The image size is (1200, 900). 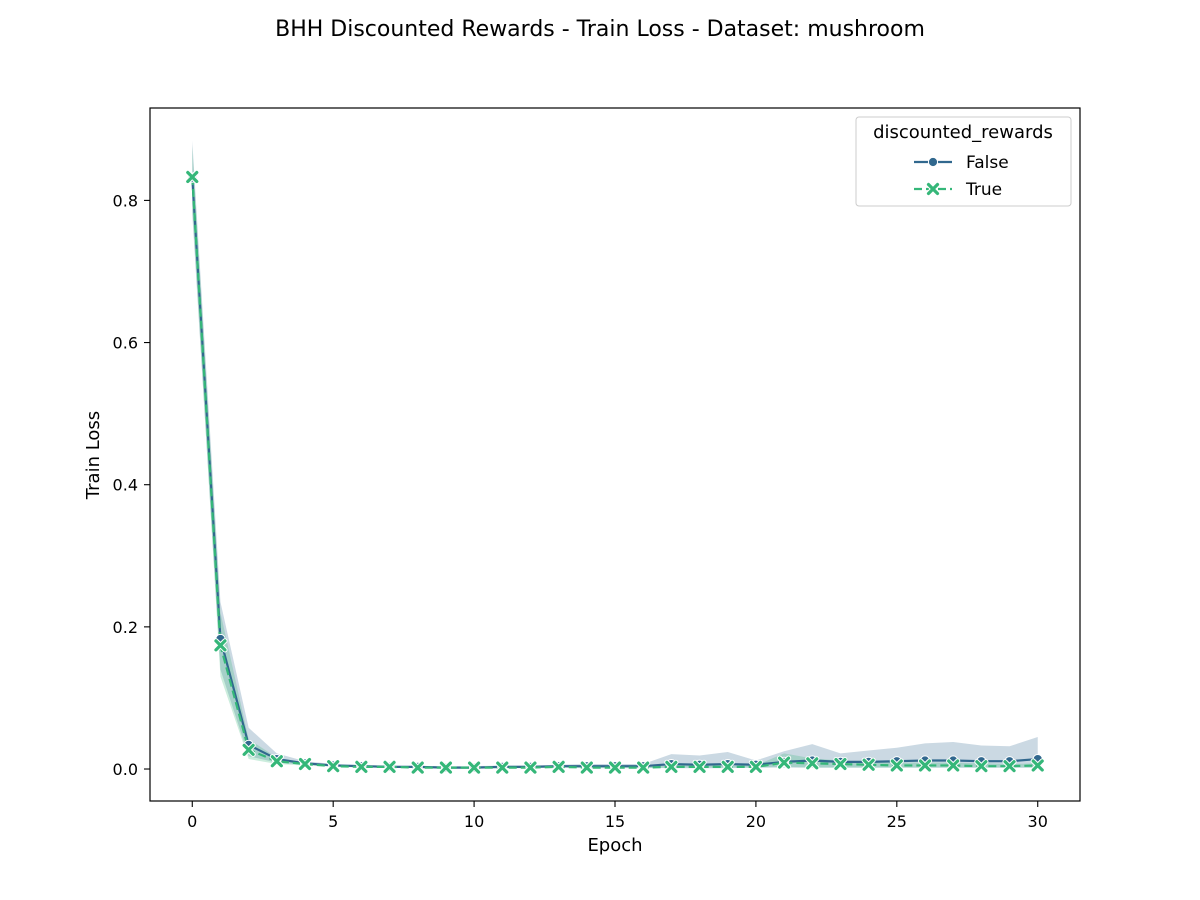 I want to click on y-tick-label: 0.6, so click(x=125, y=343).